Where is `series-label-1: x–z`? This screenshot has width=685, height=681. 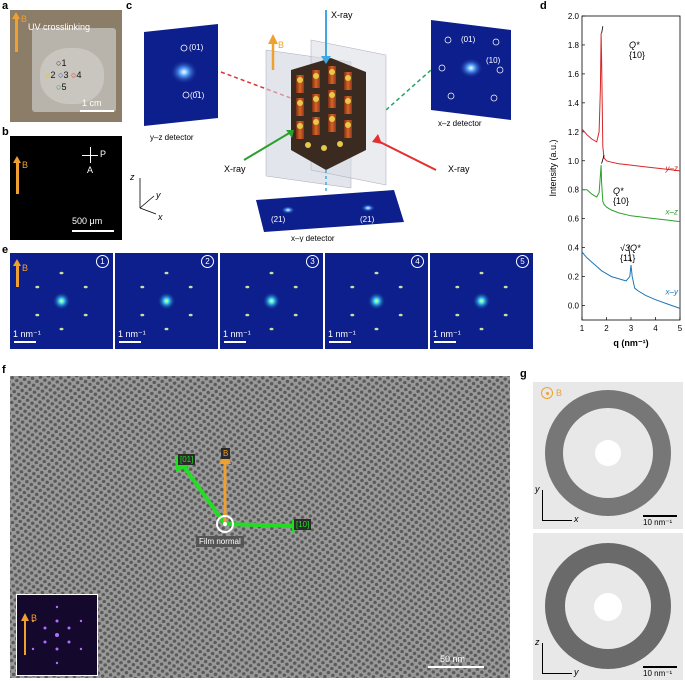 series-label-1: x–z is located at coordinates (671, 212).